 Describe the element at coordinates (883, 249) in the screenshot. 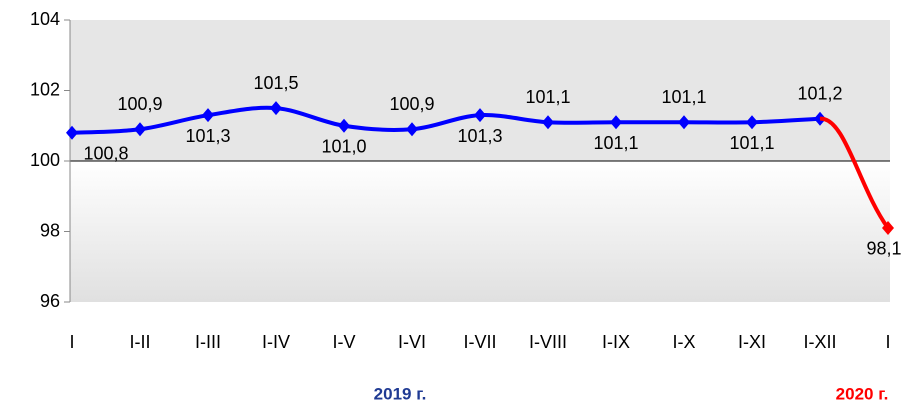

I see `data-label: 98,1` at that location.